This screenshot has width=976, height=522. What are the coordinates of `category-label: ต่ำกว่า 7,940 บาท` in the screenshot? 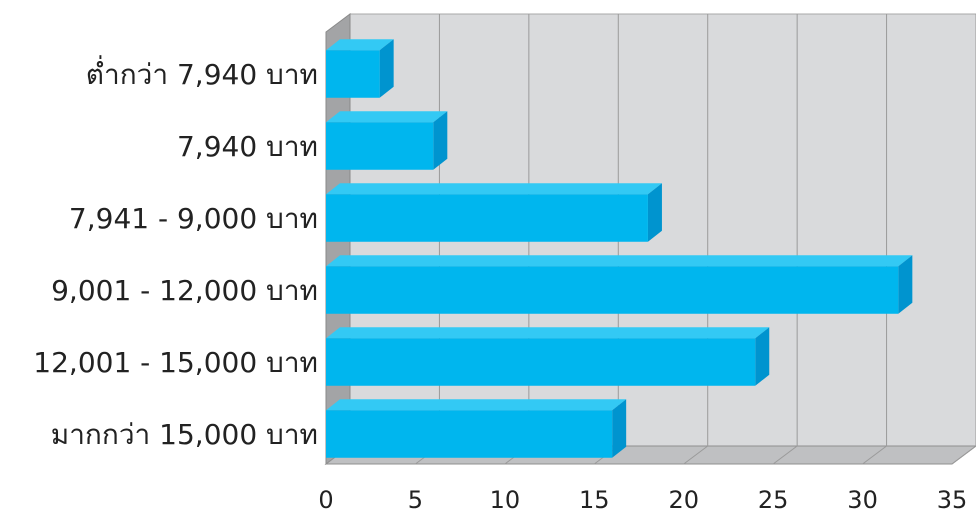 It's located at (202, 73).